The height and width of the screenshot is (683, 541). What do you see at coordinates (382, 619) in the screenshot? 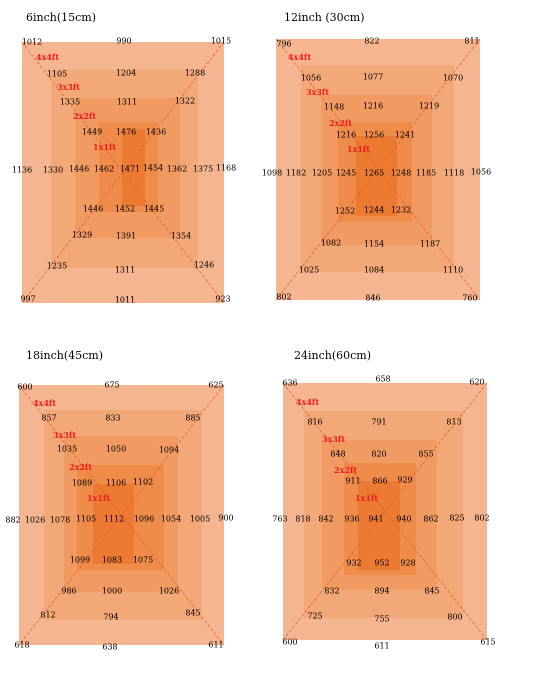
I see `measurement-value: 755` at bounding box center [382, 619].